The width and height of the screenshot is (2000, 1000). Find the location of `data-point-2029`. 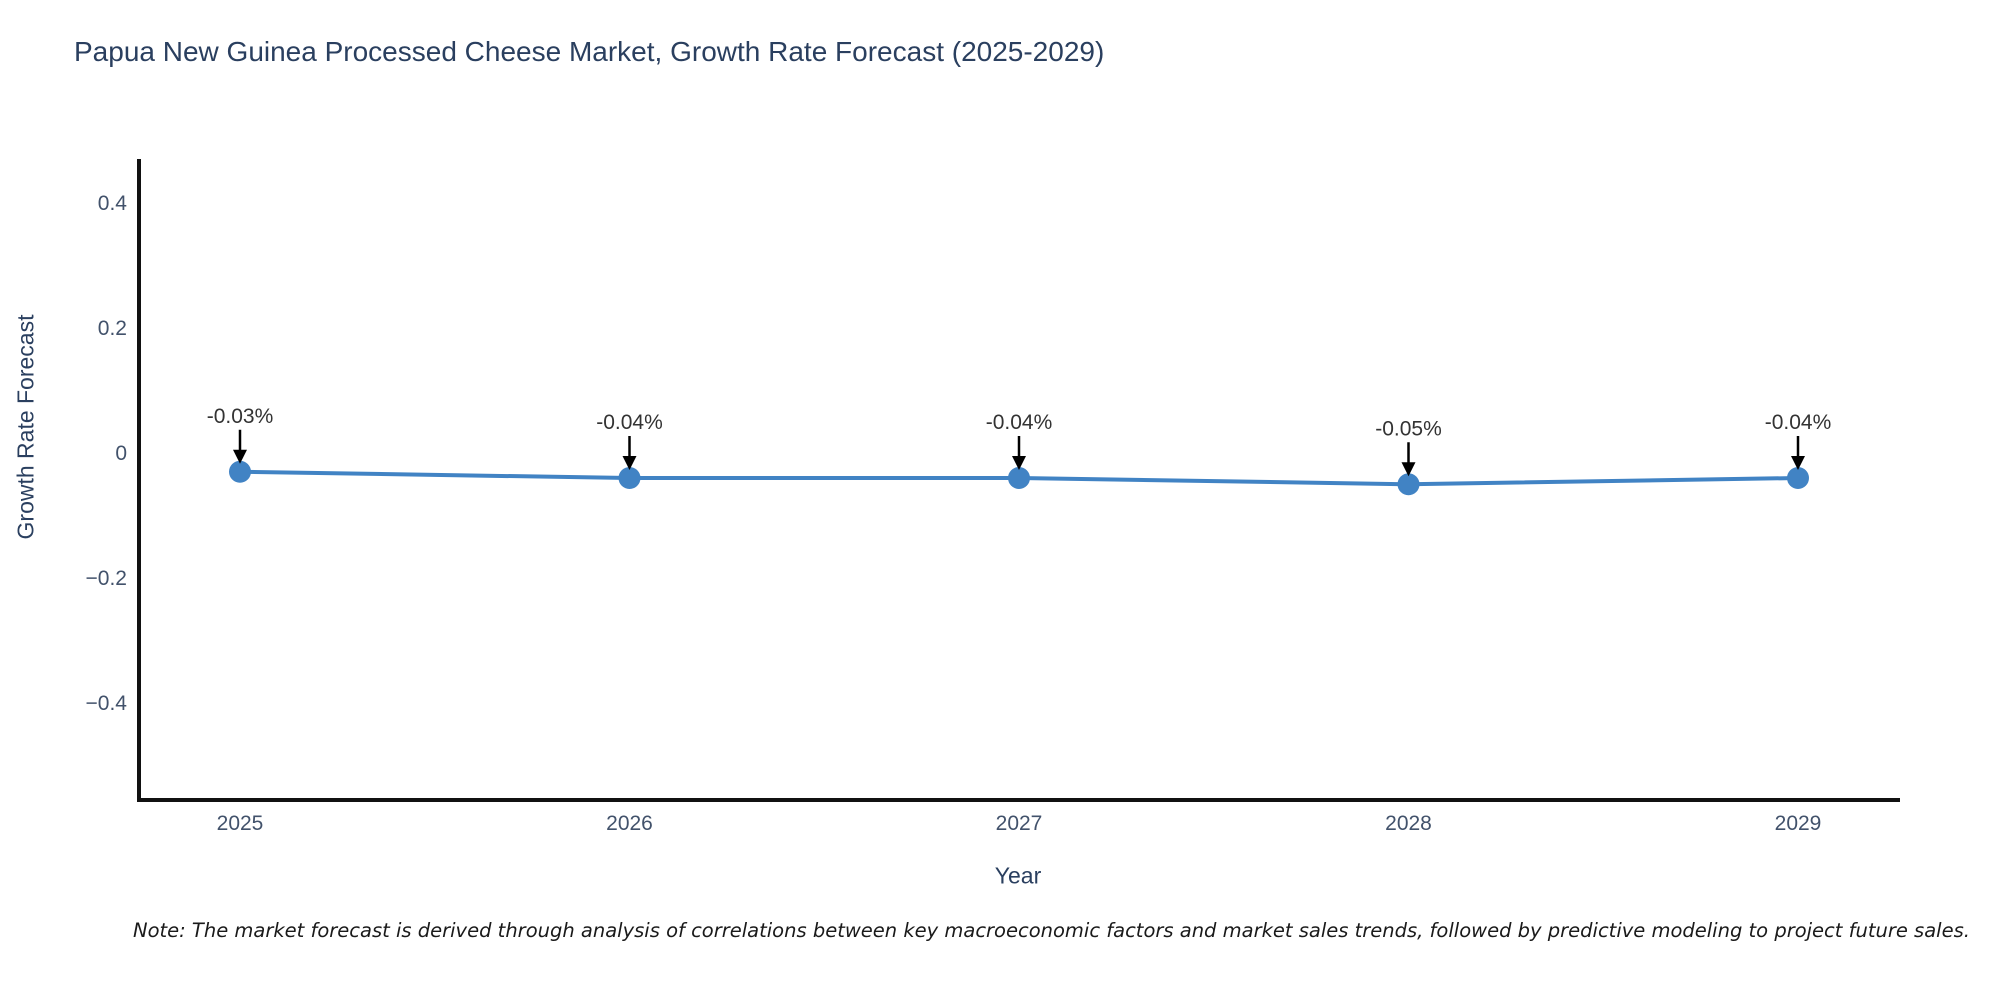

data-point-2029 is located at coordinates (1798, 478).